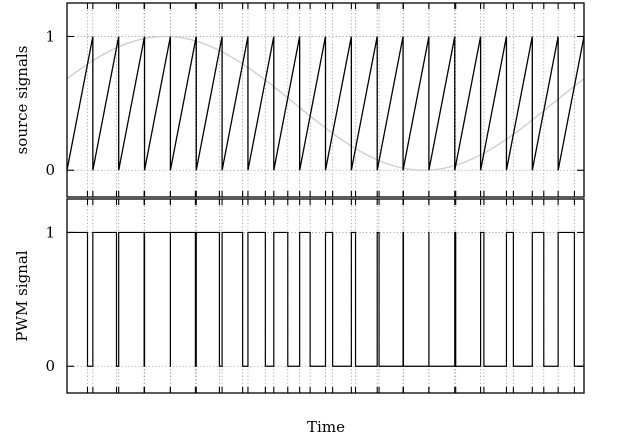 Image resolution: width=620 pixels, height=434 pixels. What do you see at coordinates (22, 295) in the screenshot?
I see `bottom-y-axis-label: PWM signal` at bounding box center [22, 295].